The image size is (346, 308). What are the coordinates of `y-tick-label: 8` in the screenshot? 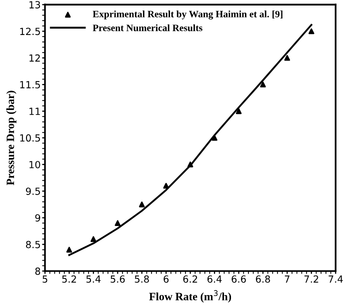 It's located at (37, 271).